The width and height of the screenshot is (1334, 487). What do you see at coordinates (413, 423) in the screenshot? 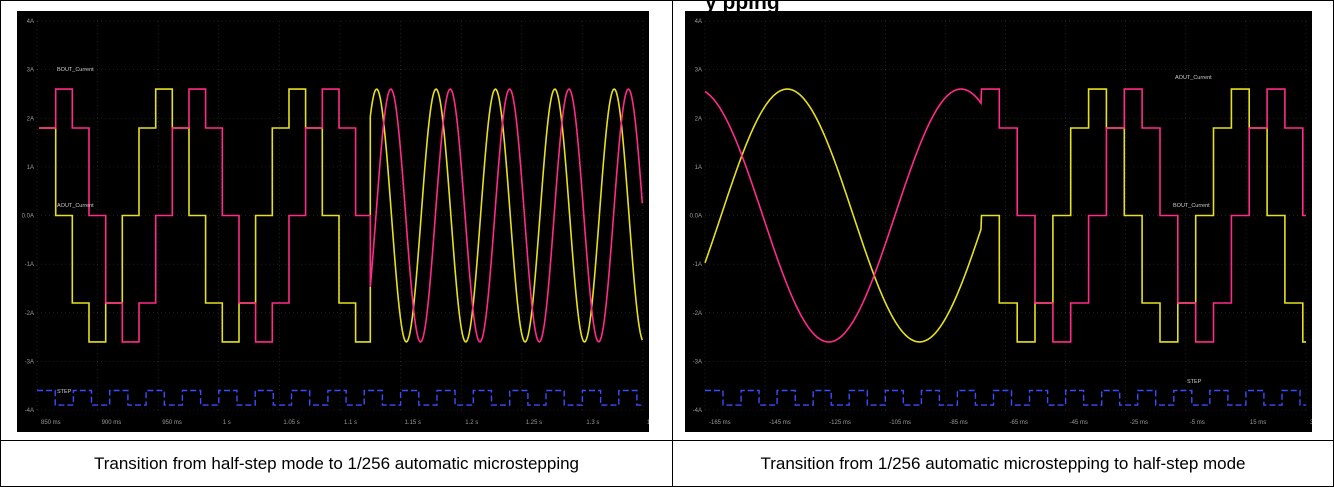
I see `x-tick-label: 1.15 s` at bounding box center [413, 423].